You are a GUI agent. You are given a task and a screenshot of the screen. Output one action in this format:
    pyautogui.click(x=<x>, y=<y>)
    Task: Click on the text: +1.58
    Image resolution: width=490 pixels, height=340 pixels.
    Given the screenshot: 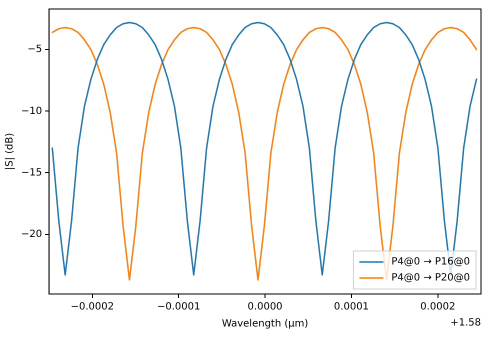 What is the action you would take?
    pyautogui.click(x=465, y=323)
    